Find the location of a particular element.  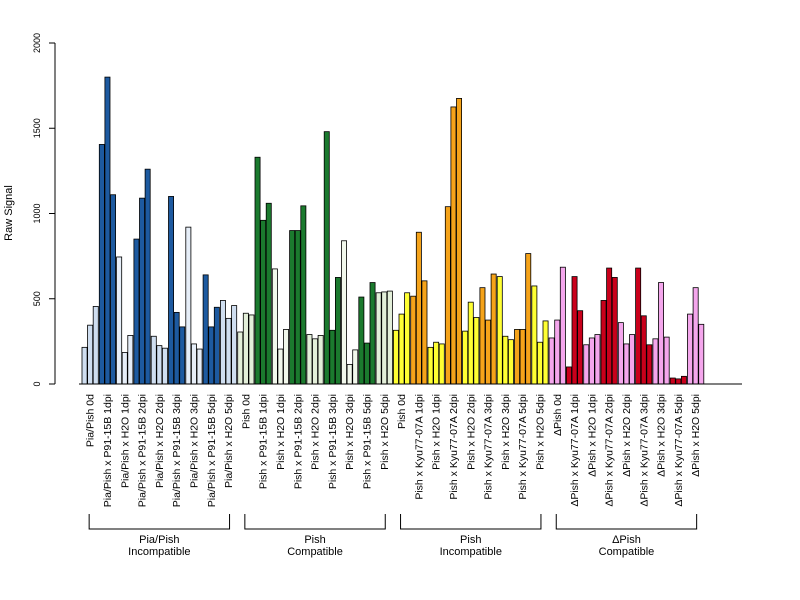

x-tick-label: Pia/Pish x P91-15B 2dpi is located at coordinates (143, 450).